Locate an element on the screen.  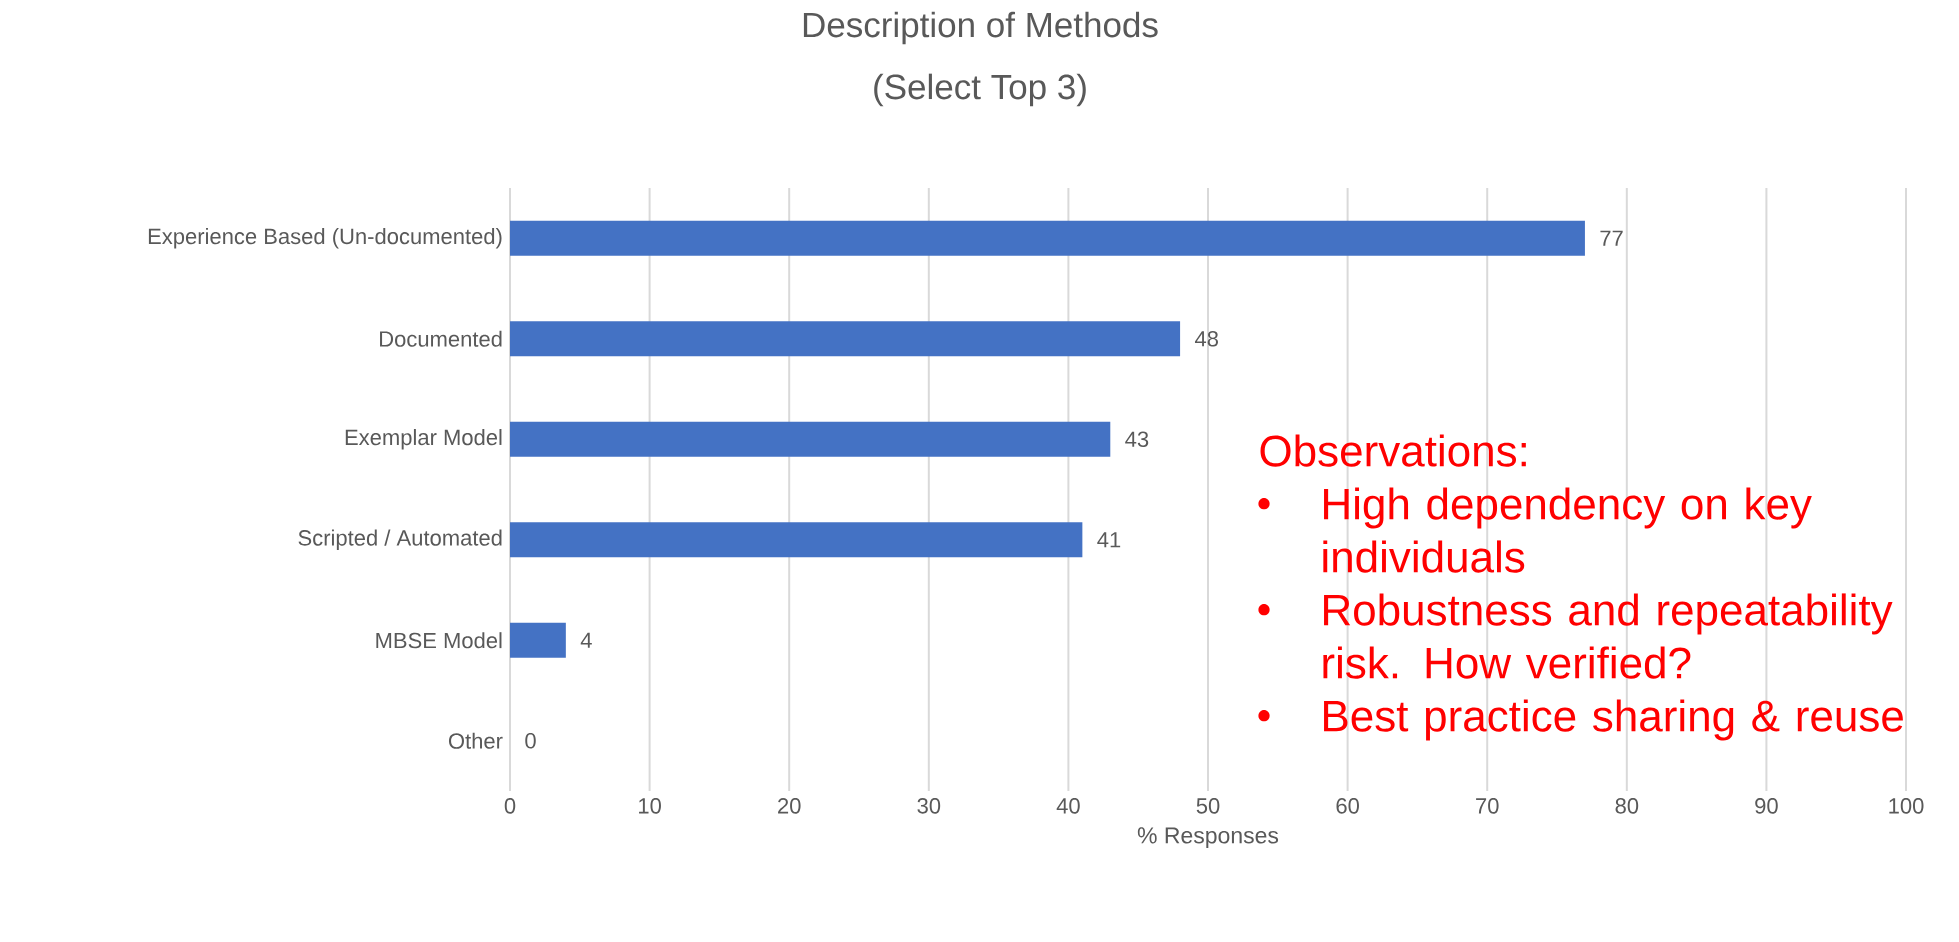
y-tick-label: Other is located at coordinates (475, 740).